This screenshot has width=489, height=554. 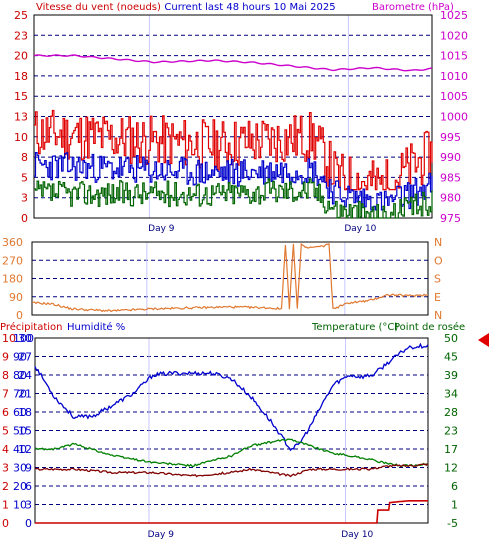 What do you see at coordinates (20, 505) in the screenshot?
I see `humidity-tick-label: 10` at bounding box center [20, 505].